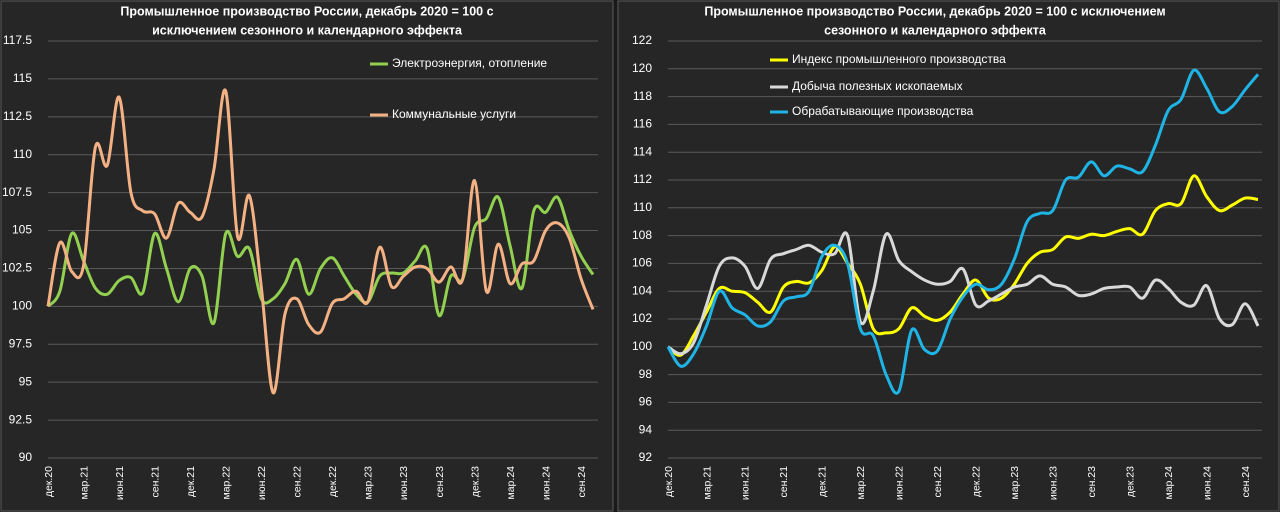 Image resolution: width=1280 pixels, height=512 pixels. What do you see at coordinates (21, 343) in the screenshot?
I see `y-tick-label: 97.5` at bounding box center [21, 343].